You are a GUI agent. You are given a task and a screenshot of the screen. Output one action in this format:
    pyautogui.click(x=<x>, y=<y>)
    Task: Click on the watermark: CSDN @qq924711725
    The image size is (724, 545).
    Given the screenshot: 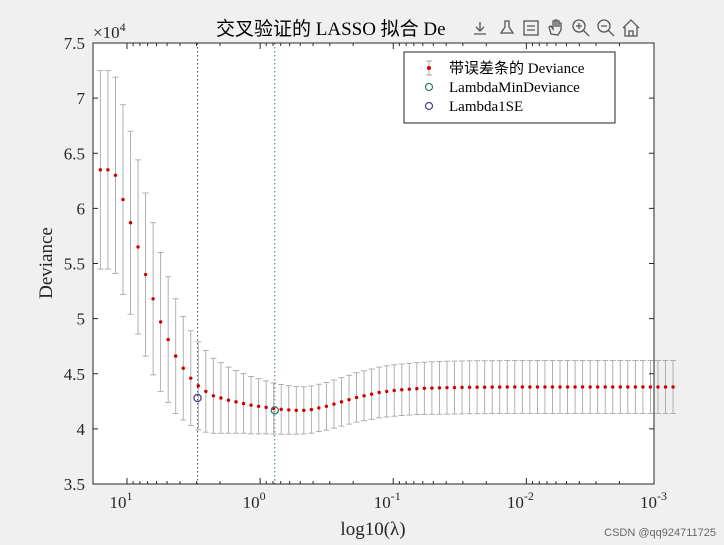 What is the action you would take?
    pyautogui.click(x=660, y=533)
    